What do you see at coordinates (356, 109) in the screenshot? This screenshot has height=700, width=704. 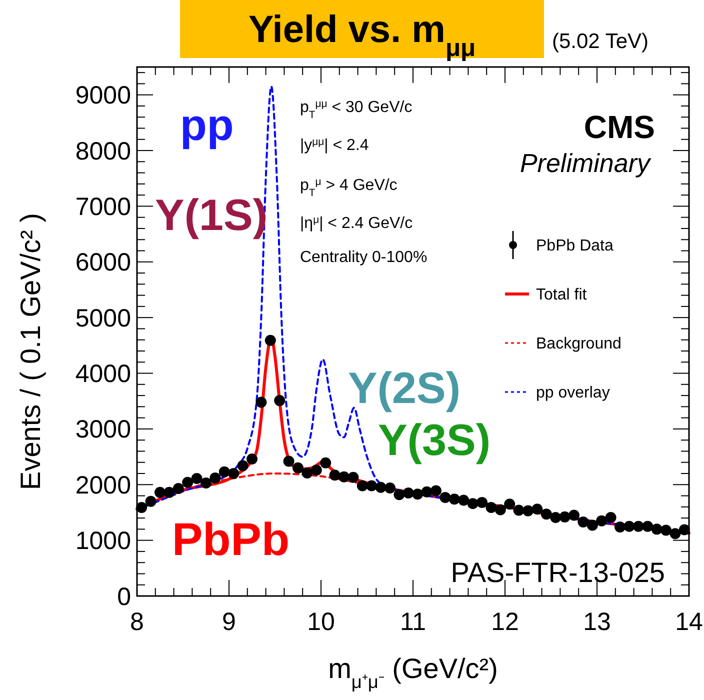 I see `annotation: p$_{T}$$^{μμ}$ < 30 GeV/c` at bounding box center [356, 109].